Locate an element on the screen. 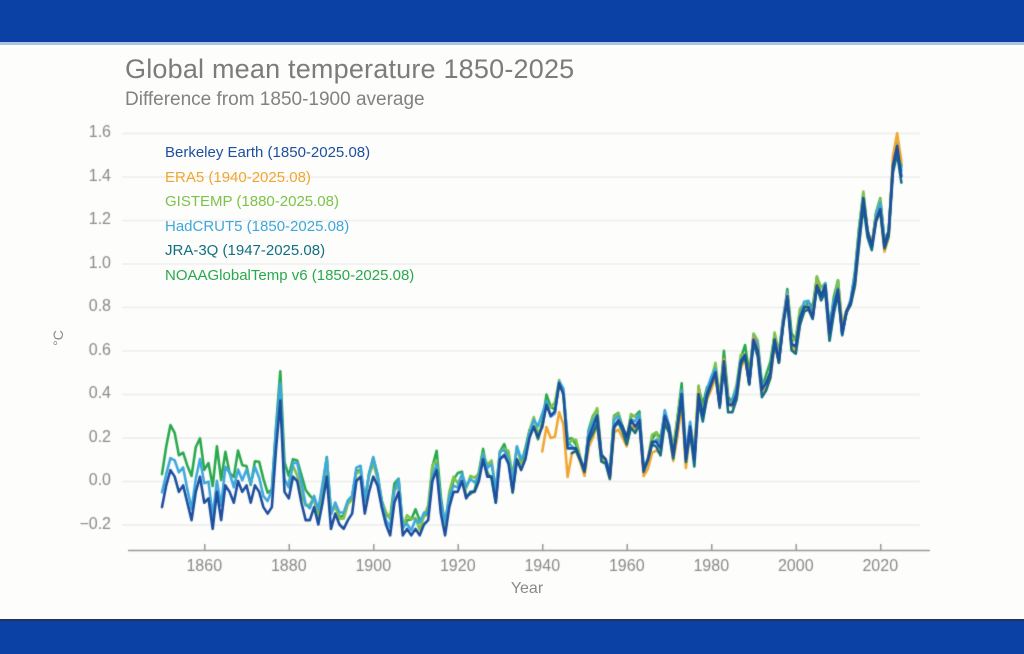  top-border-bar is located at coordinates (512, 21).